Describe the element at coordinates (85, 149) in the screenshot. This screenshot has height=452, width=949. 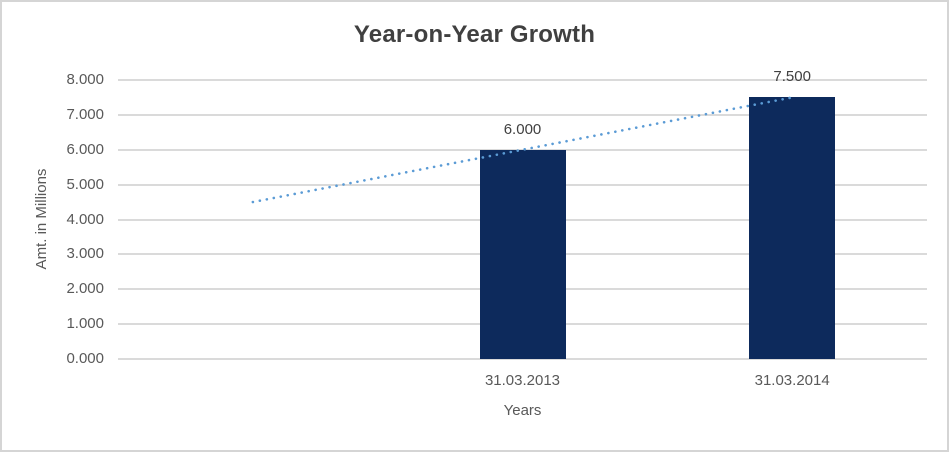
I see `y-tick-label: 6.000` at that location.